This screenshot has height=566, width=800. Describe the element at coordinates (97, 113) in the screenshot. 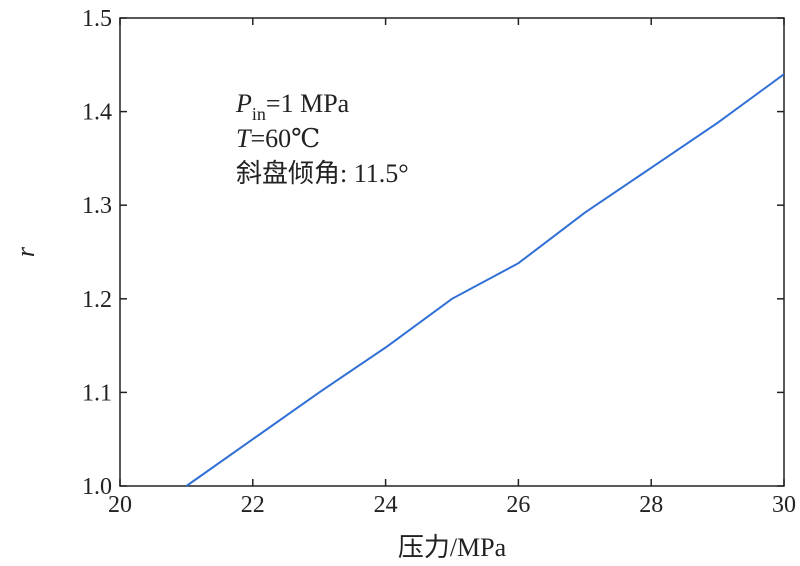

I see `y-tick-label: 1.4` at that location.